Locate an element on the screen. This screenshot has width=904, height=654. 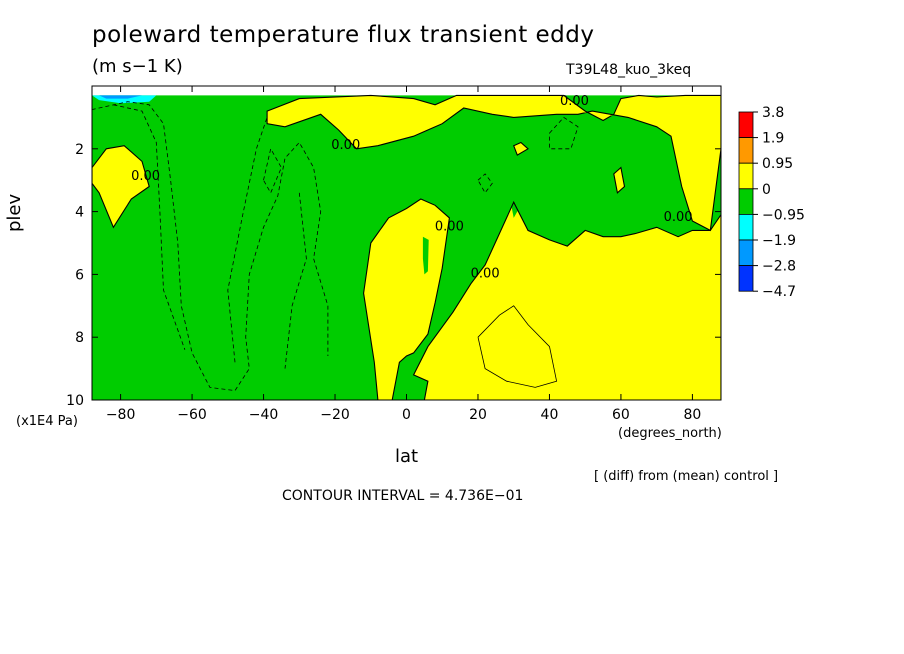
x-tick-label: 80 is located at coordinates (692, 415).